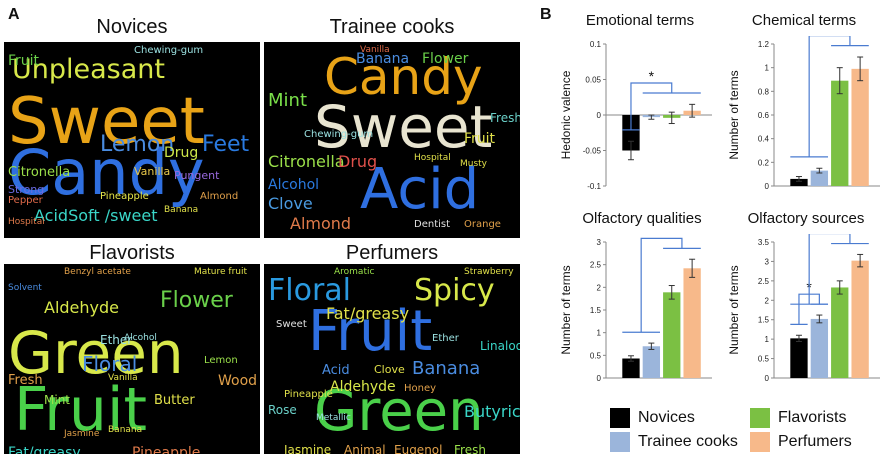 The width and height of the screenshot is (892, 458). Describe the element at coordinates (181, 210) in the screenshot. I see `cloud-word: Banana` at that location.